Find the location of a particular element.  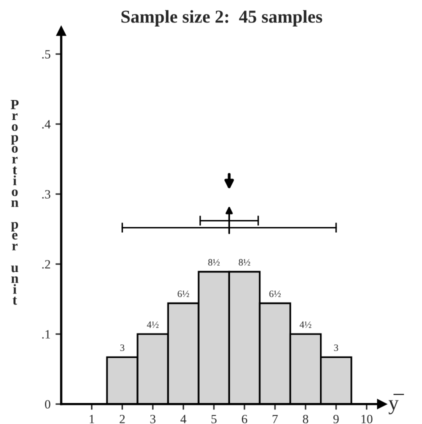

chart-title: Sample size 2: 45 samples is located at coordinates (221, 18).